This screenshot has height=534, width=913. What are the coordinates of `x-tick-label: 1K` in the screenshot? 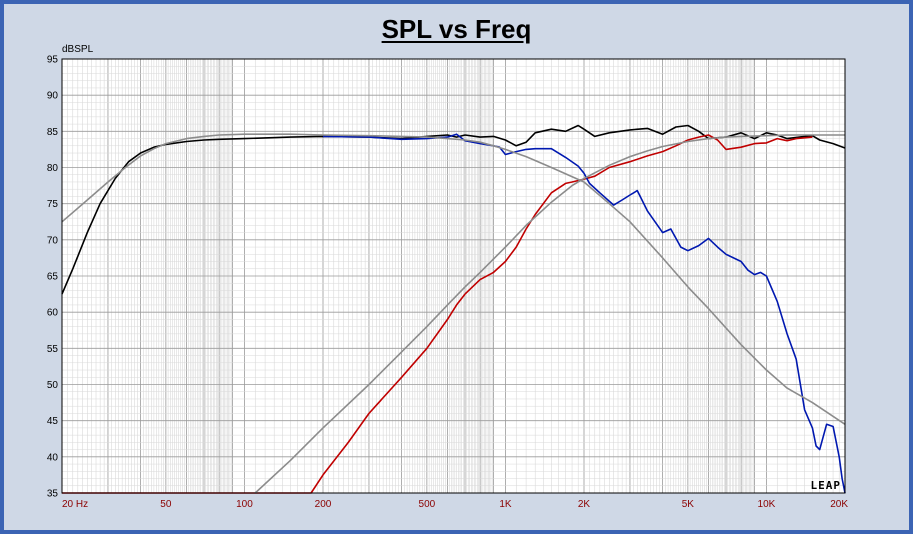 It's located at (505, 504).